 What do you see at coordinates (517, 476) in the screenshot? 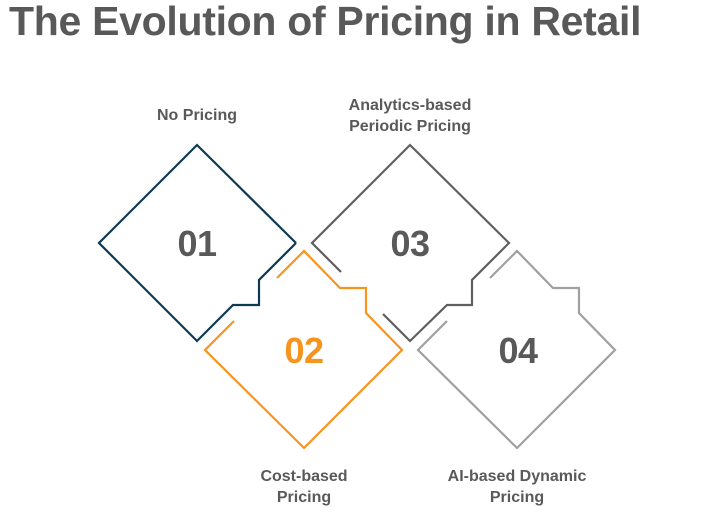
I see `step-04-label-line1: AI-based Dynamic` at bounding box center [517, 476].